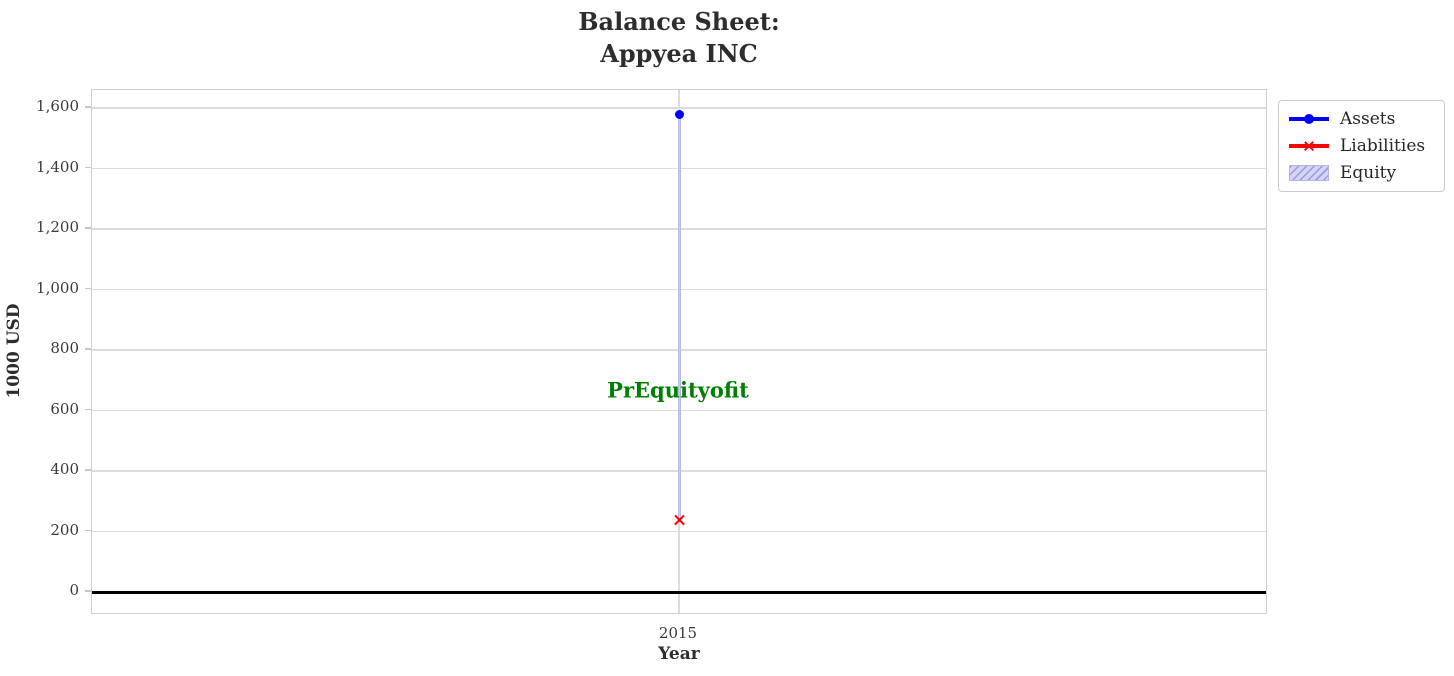 Image resolution: width=1454 pixels, height=676 pixels. What do you see at coordinates (1368, 119) in the screenshot?
I see `legend-label-assets: Assets` at bounding box center [1368, 119].